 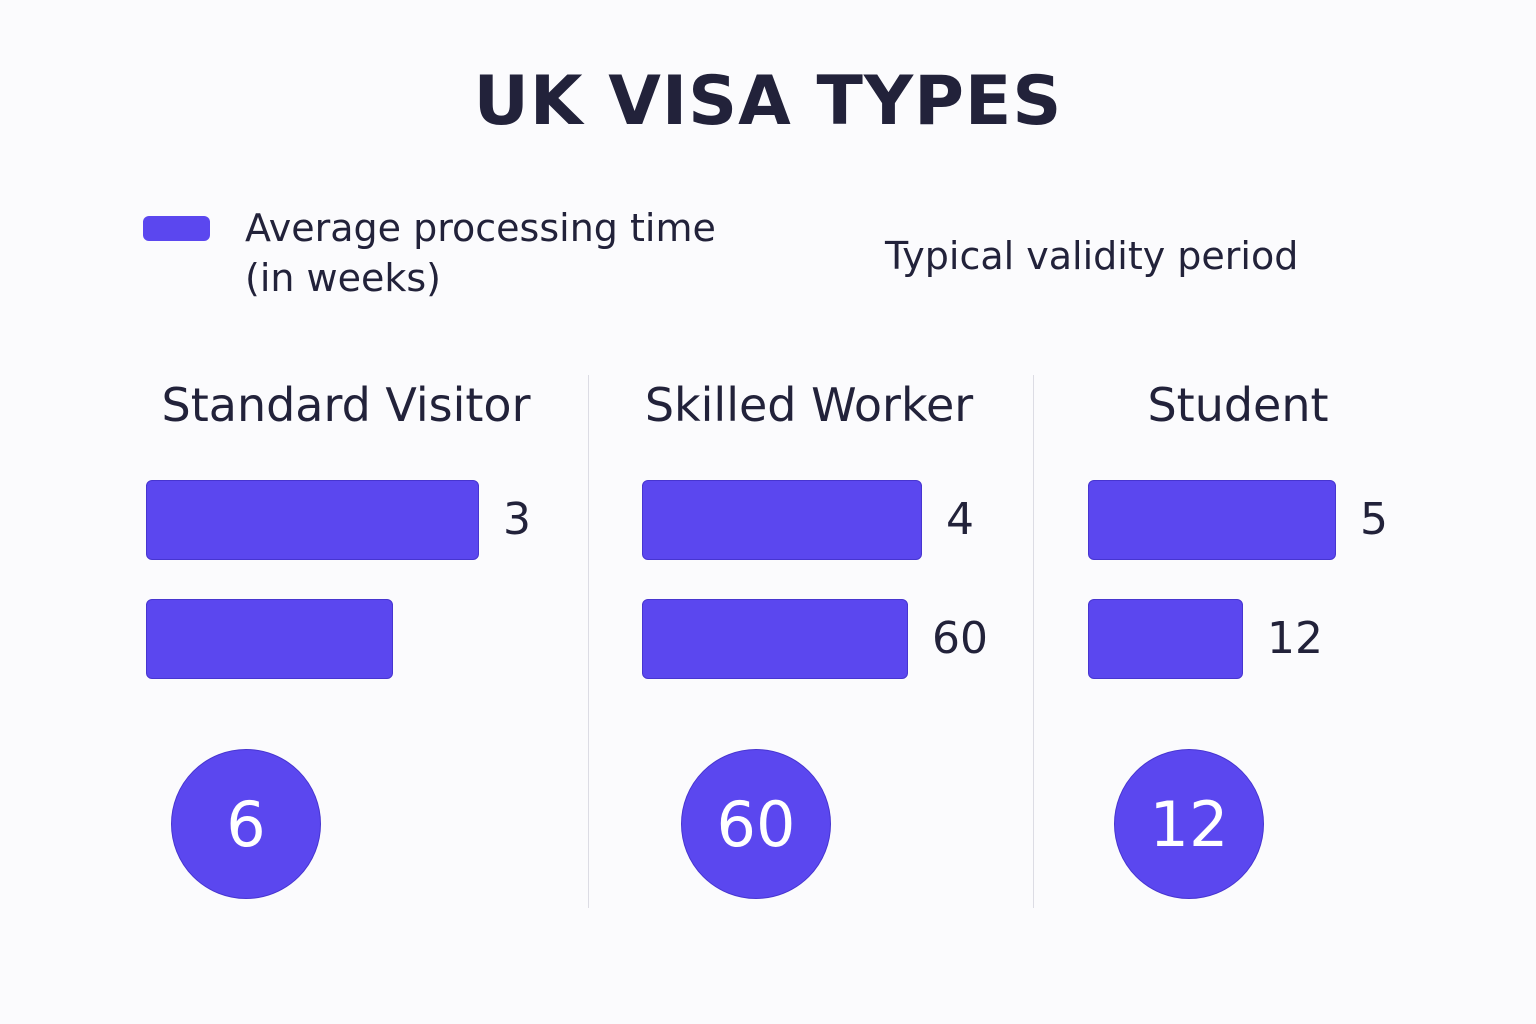 What do you see at coordinates (756, 824) in the screenshot?
I see `validity-circle: 60` at bounding box center [756, 824].